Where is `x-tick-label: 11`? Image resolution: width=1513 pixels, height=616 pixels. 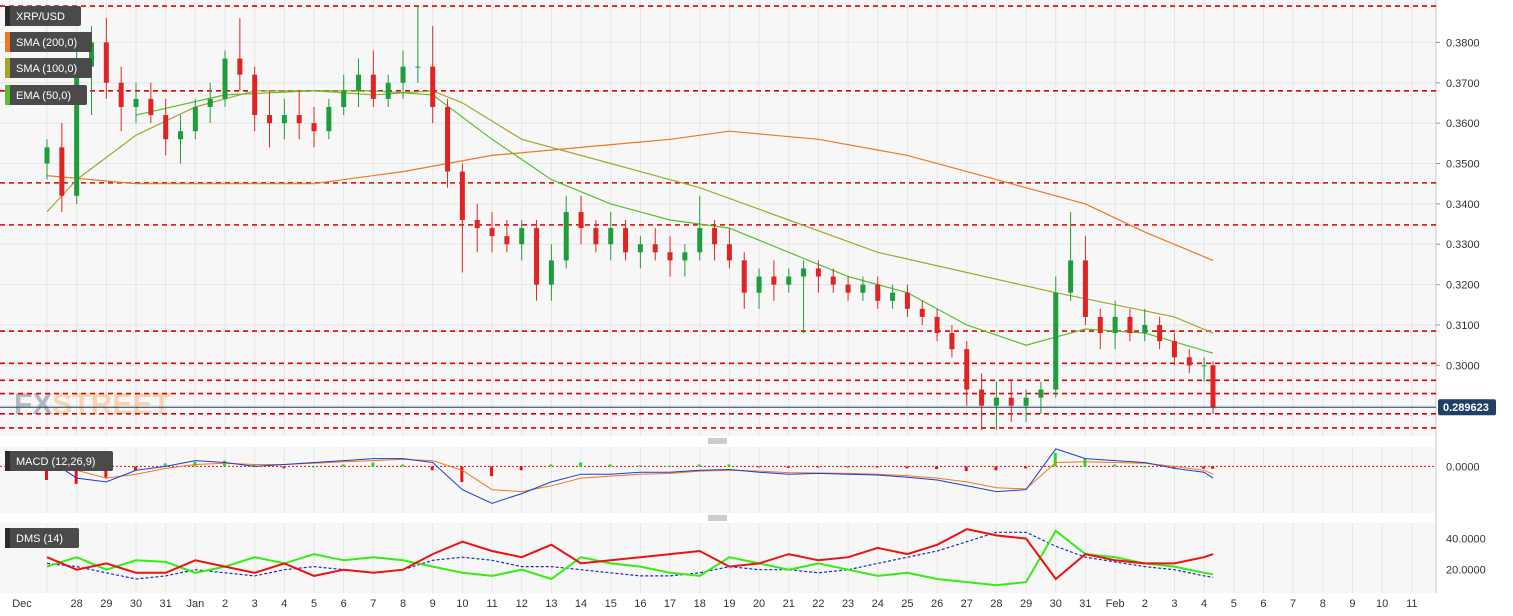
x-tick-label: 11 is located at coordinates (491, 604).